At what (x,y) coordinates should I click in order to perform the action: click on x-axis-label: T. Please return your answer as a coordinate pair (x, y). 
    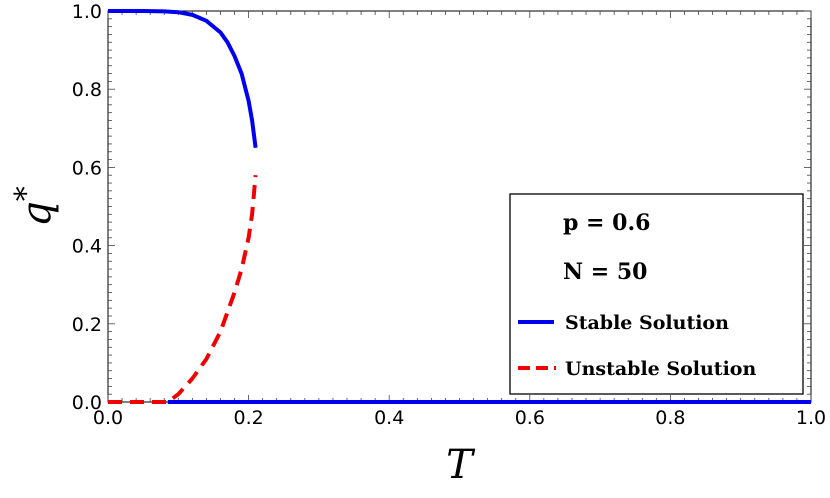
    Looking at the image, I should click on (461, 465).